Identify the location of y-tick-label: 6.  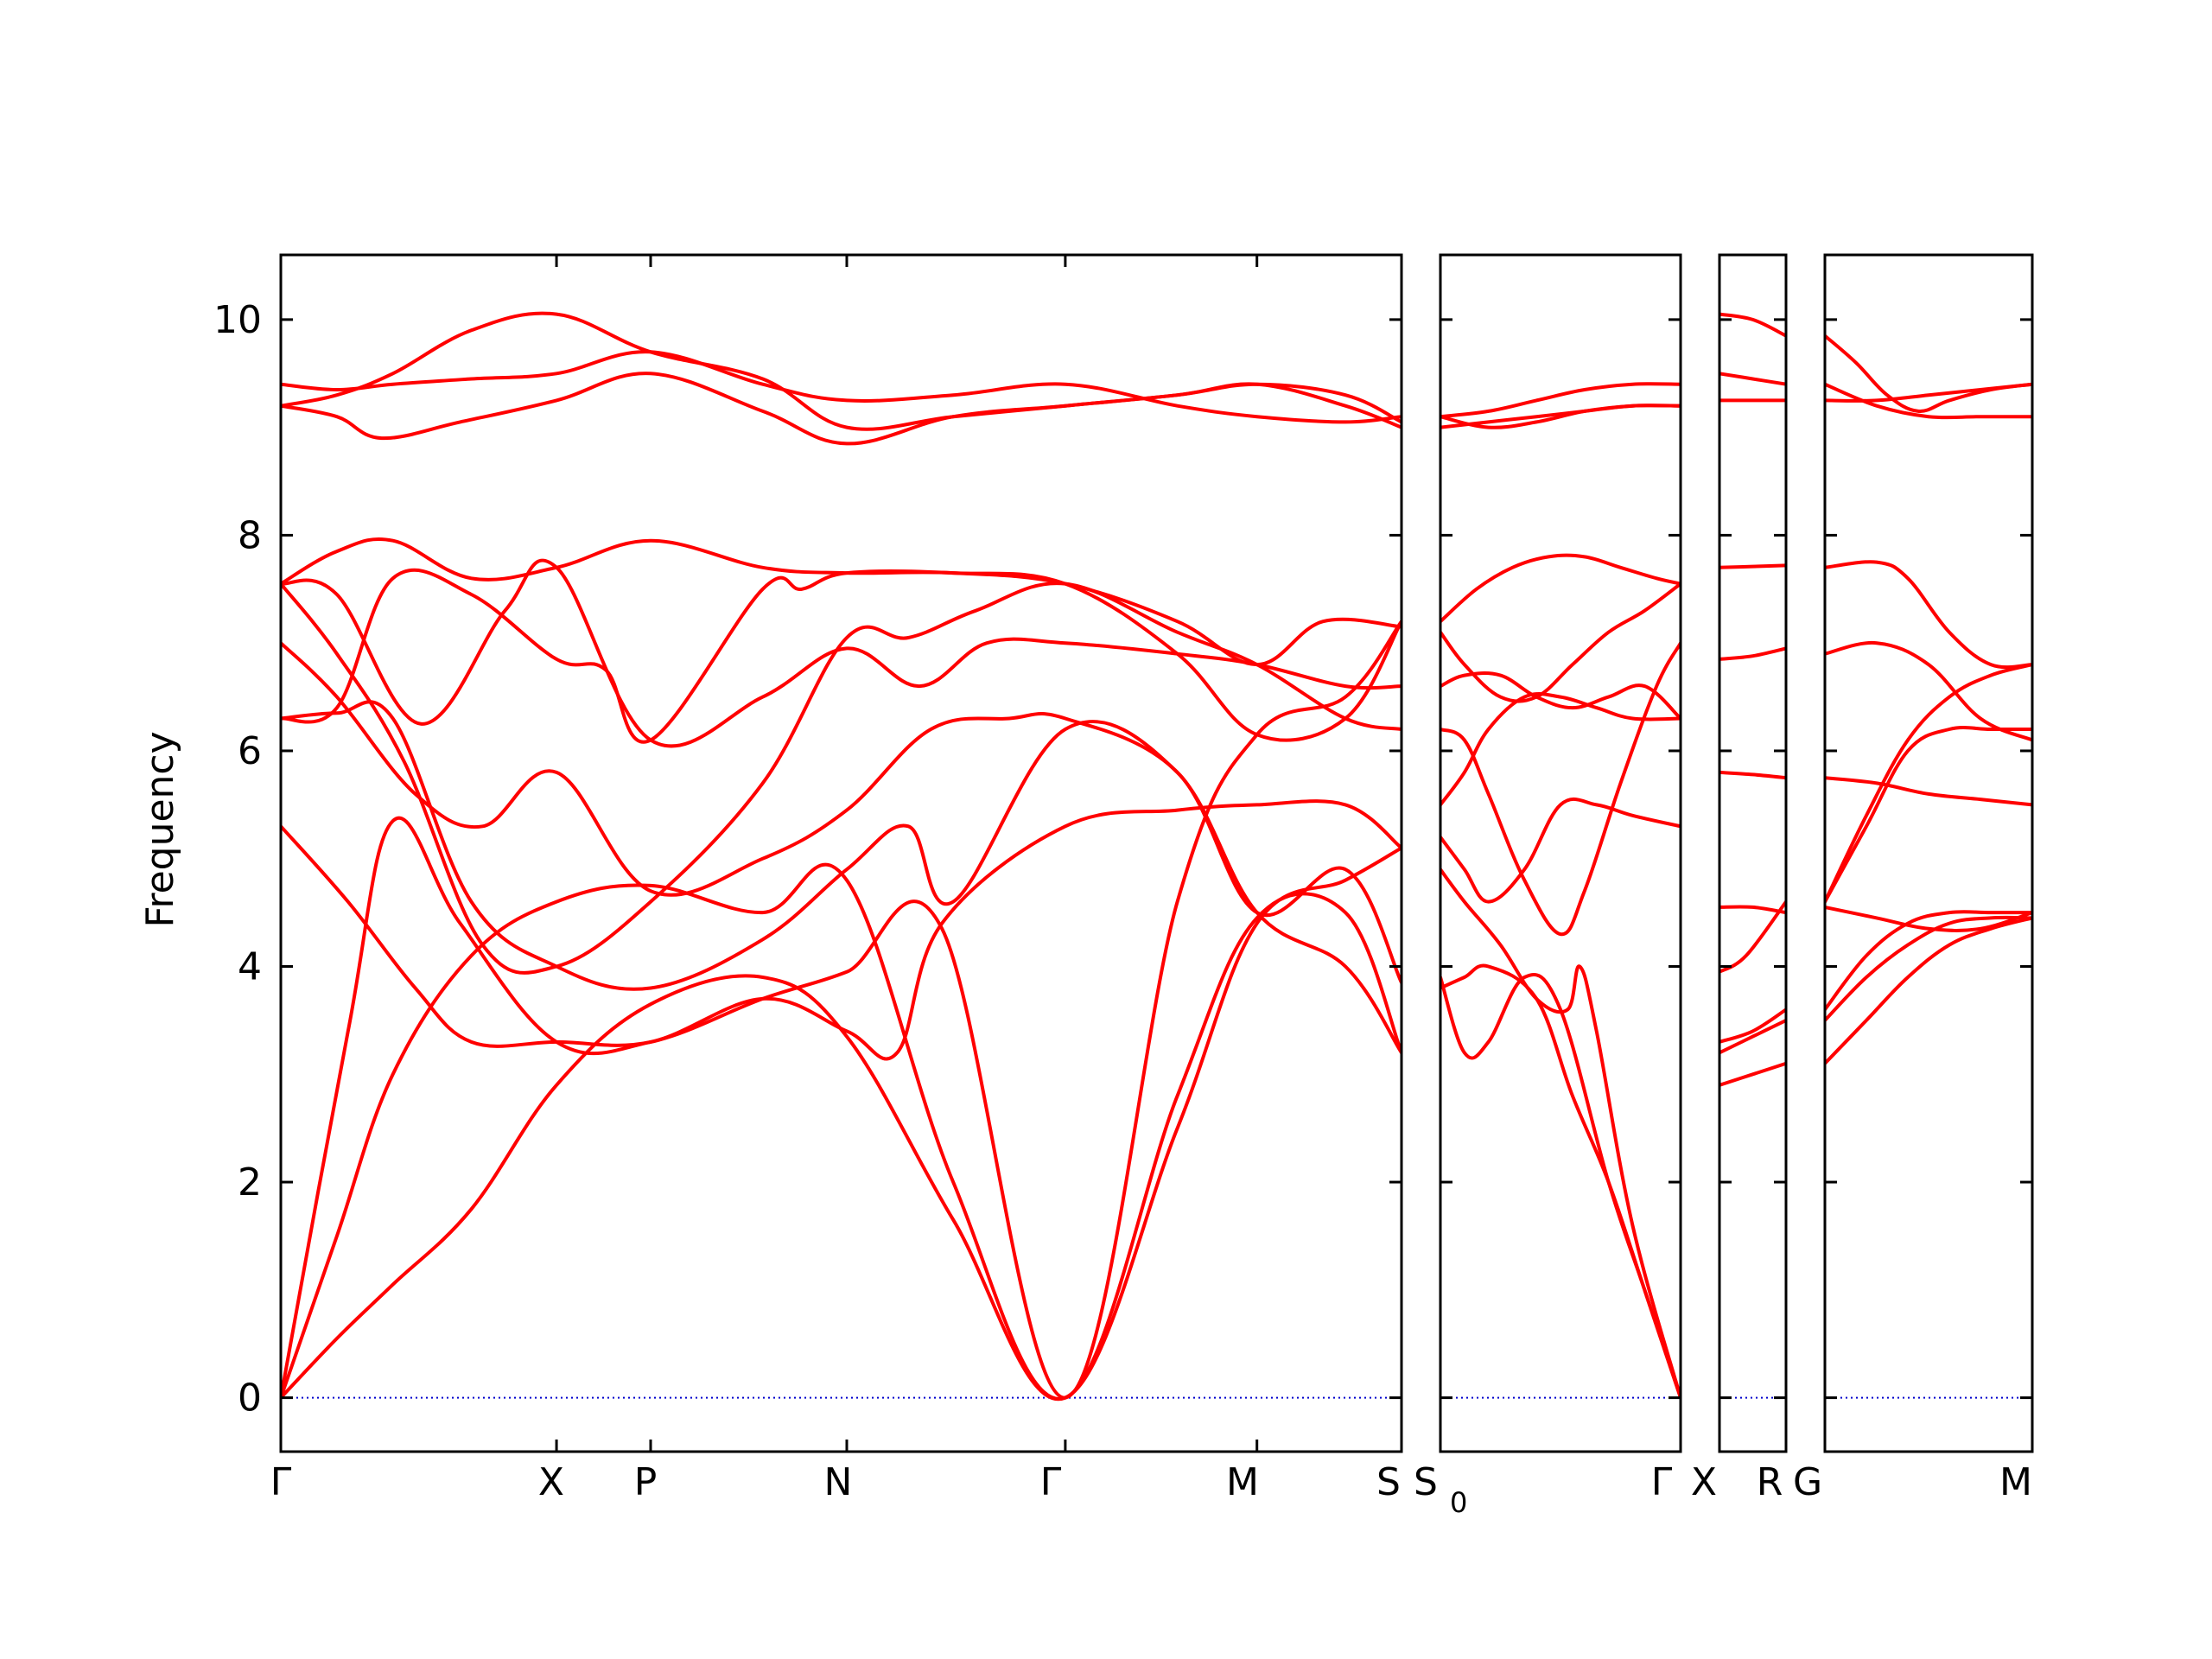
(250, 751).